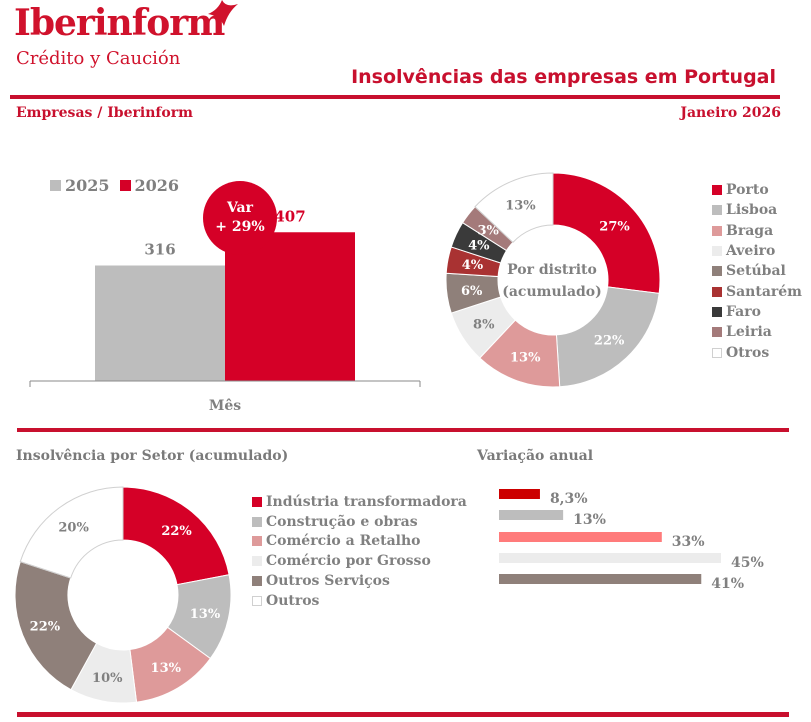  What do you see at coordinates (160, 323) in the screenshot?
I see `bar-2025` at bounding box center [160, 323].